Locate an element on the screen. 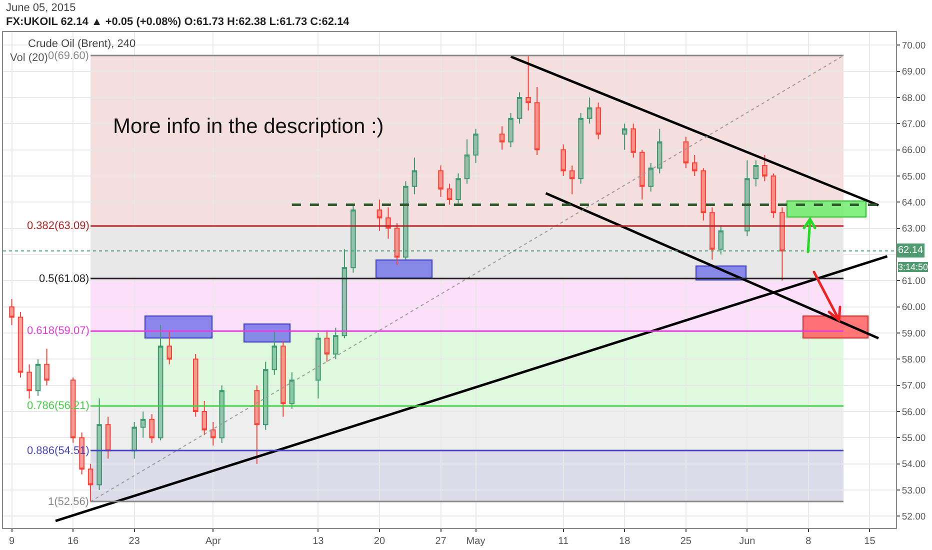 Image resolution: width=932 pixels, height=550 pixels. y-tick-label: 57.00 is located at coordinates (914, 386).